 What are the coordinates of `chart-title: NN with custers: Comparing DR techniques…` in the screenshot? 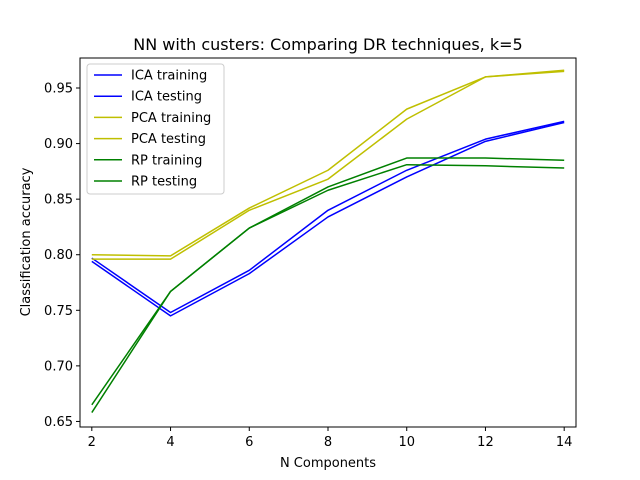 It's located at (327, 44).